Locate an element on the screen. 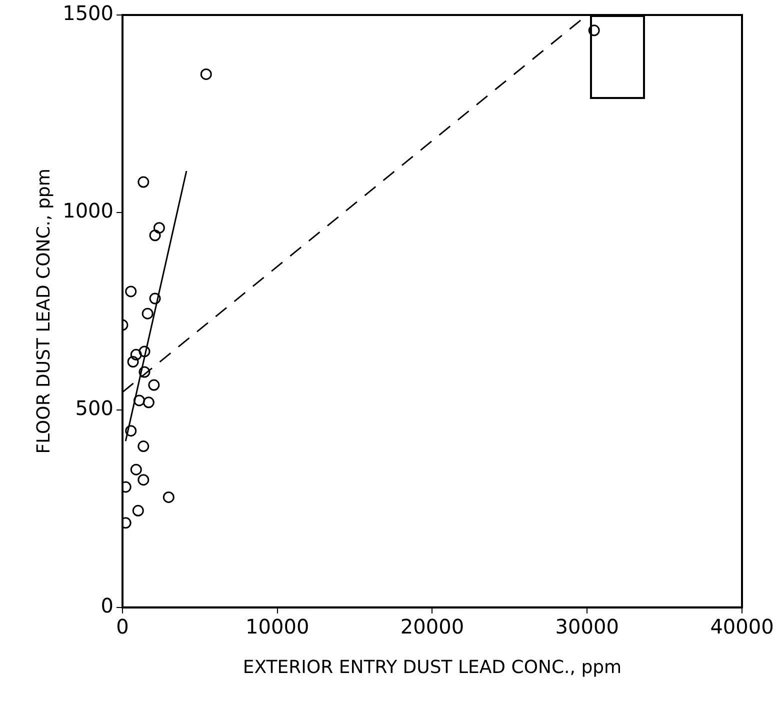  y-tick-label: 1000 is located at coordinates (88, 210).